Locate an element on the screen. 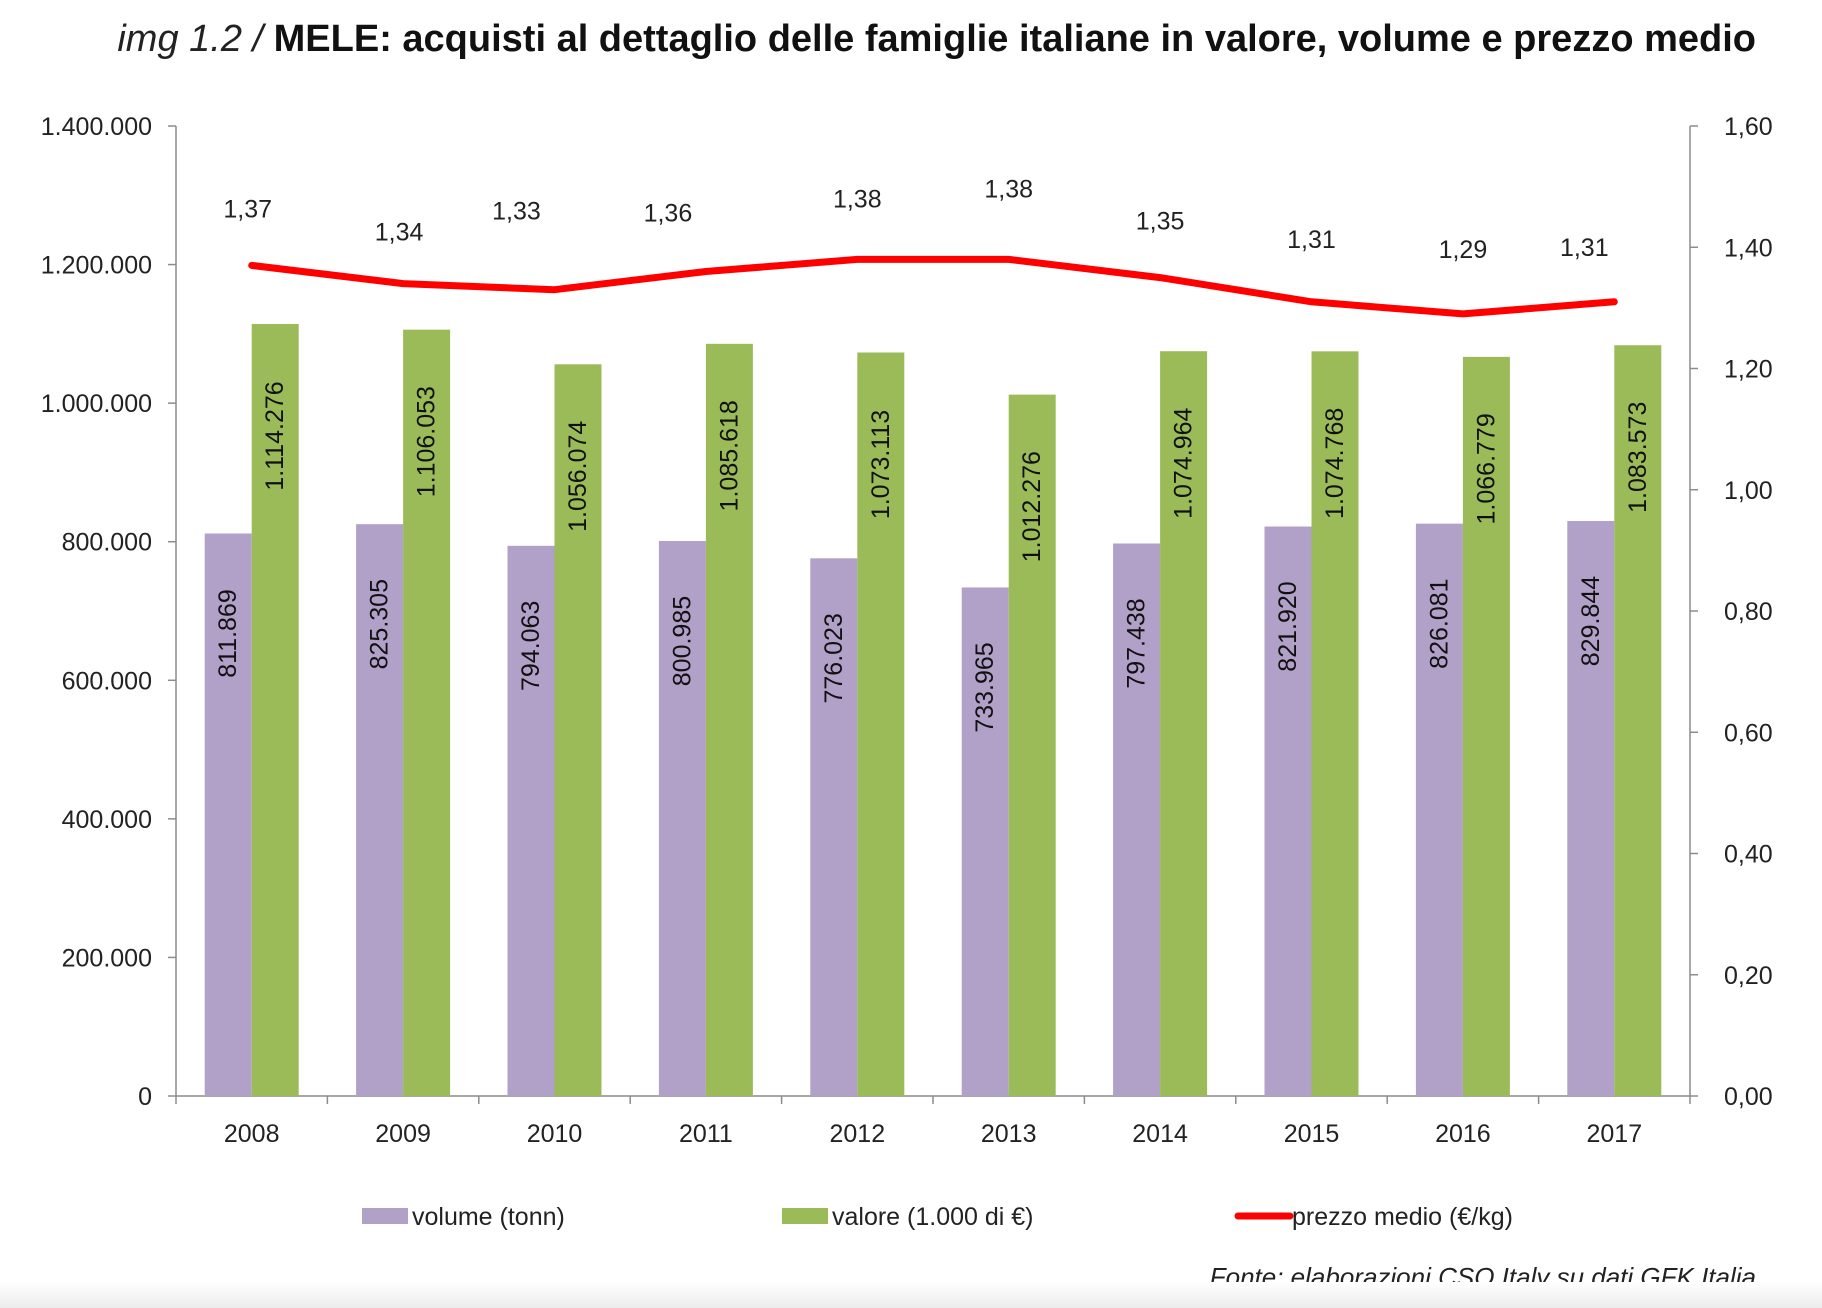 This screenshot has width=1822, height=1308. data-label-valore: 1.083.573 is located at coordinates (1638, 457).